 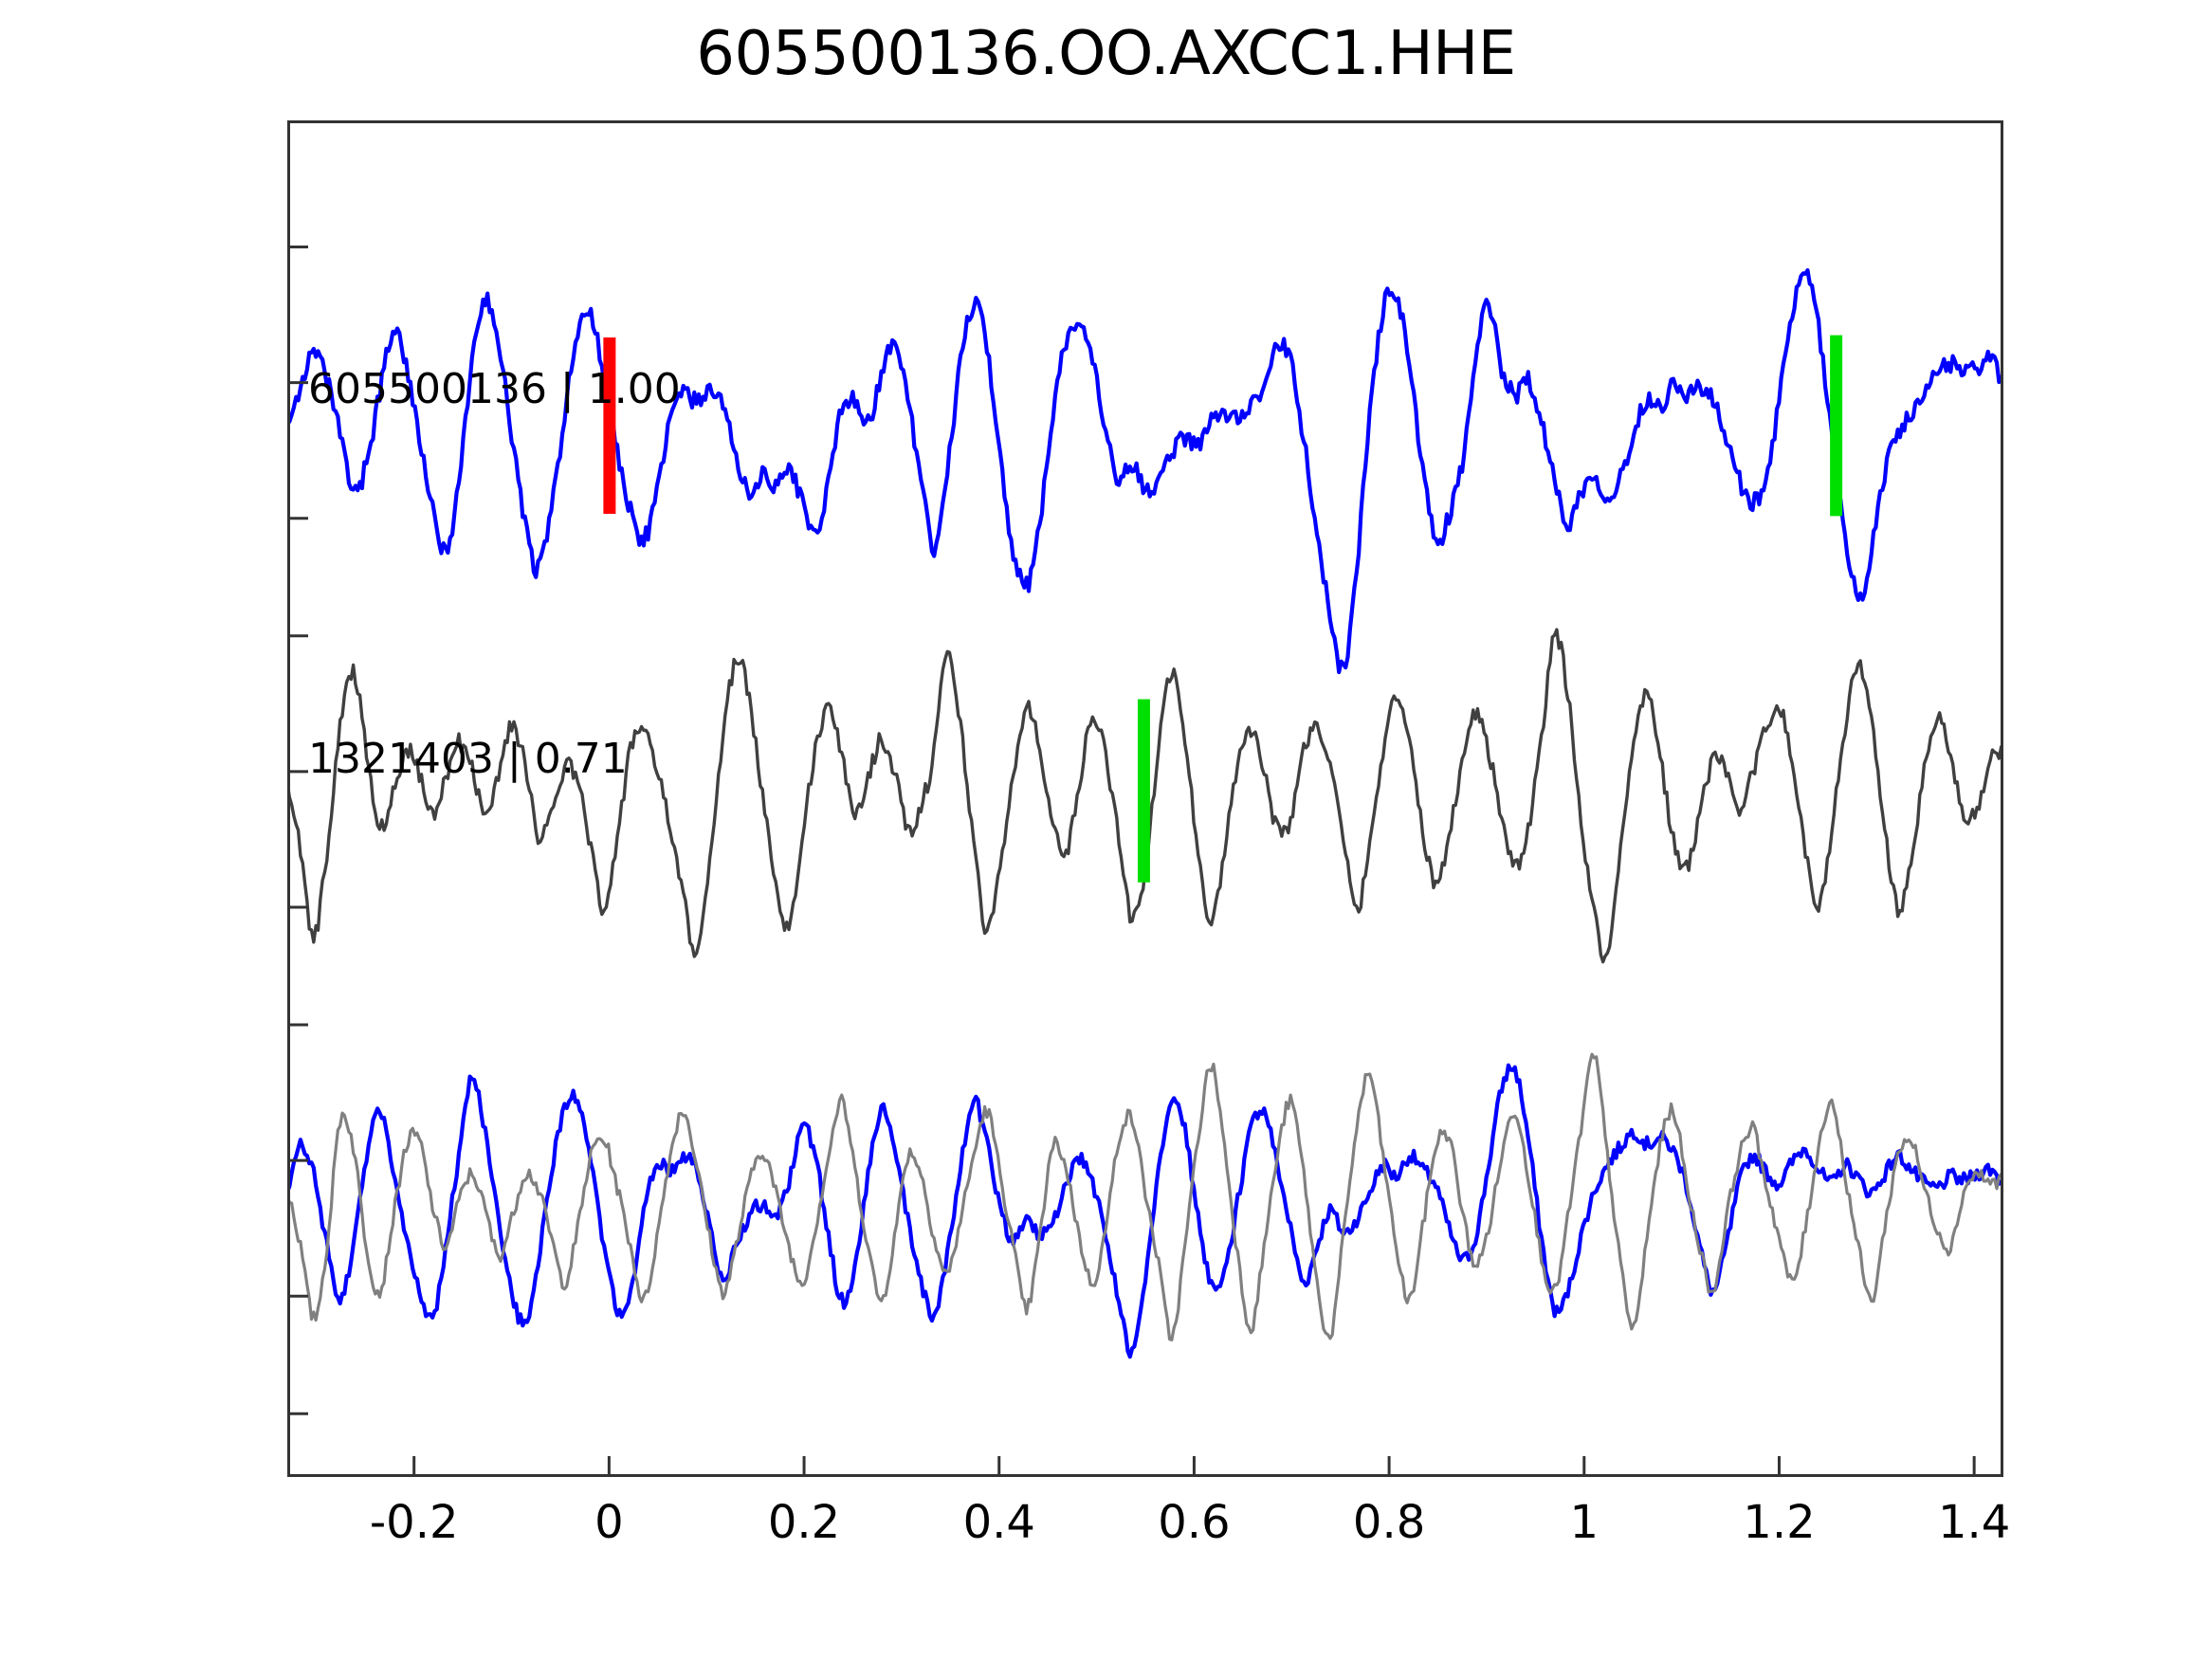 I want to click on x-tick-label-2: 0.2, so click(x=804, y=1522).